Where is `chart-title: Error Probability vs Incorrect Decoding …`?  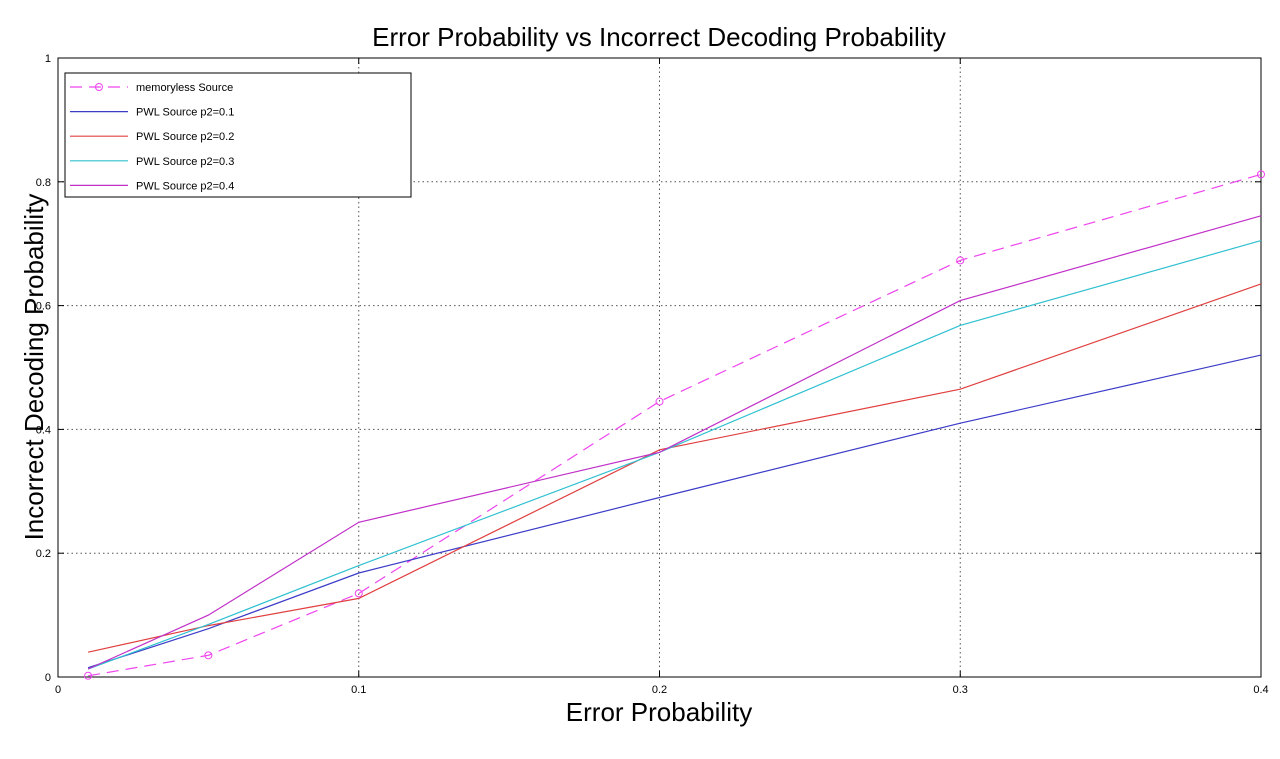
chart-title: Error Probability vs Incorrect Decoding … is located at coordinates (659, 37).